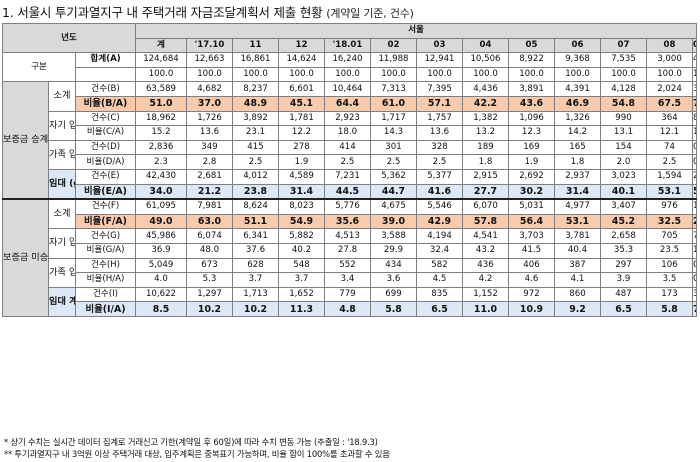  I want to click on cell-value: 301, so click(393, 147).